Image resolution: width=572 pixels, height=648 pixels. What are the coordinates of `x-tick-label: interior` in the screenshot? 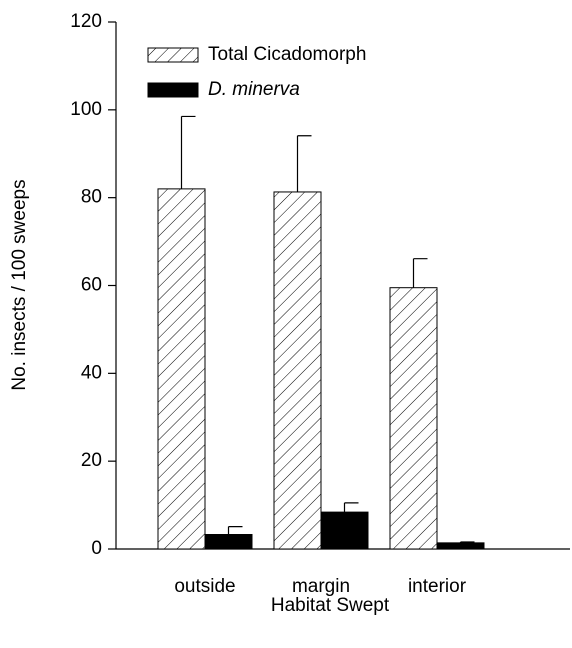 It's located at (437, 586).